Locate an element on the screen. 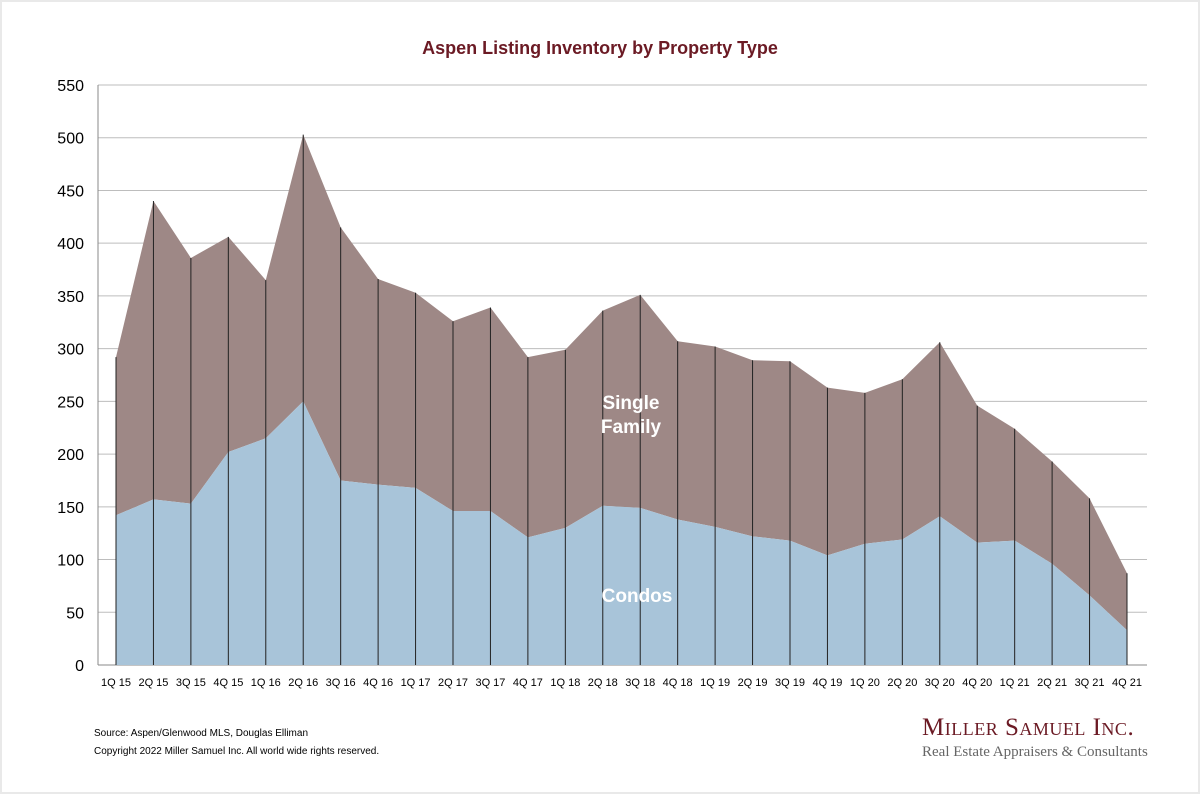 The width and height of the screenshot is (1200, 794). logo-tagline: Real Estate Appraisers & Consultants is located at coordinates (1035, 752).